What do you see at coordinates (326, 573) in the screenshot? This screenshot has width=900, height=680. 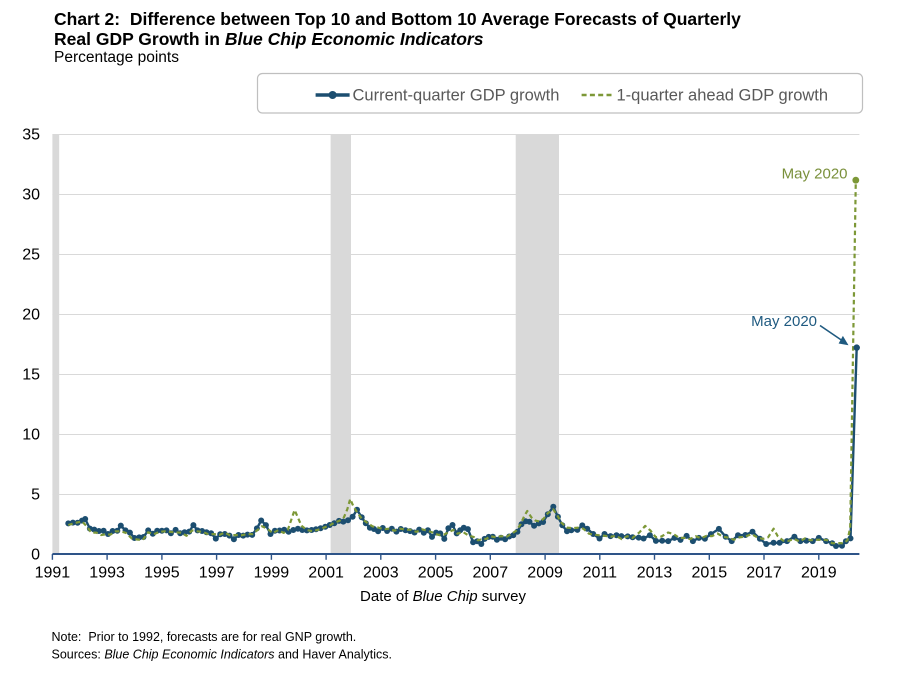 I see `svg-text: 2001` at bounding box center [326, 573].